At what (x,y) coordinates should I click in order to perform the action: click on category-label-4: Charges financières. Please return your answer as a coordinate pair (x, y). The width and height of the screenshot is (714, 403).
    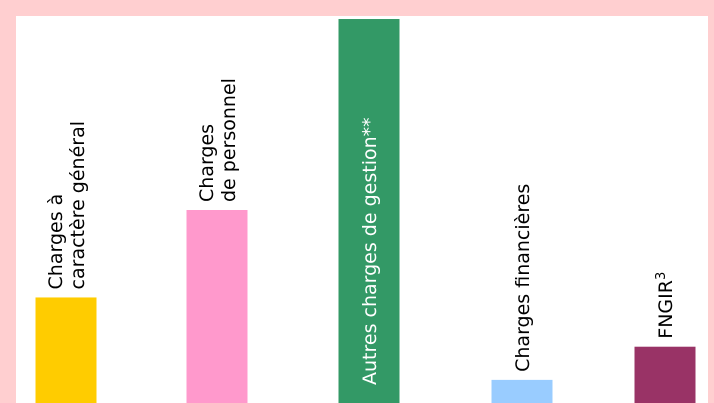
    Looking at the image, I should click on (523, 278).